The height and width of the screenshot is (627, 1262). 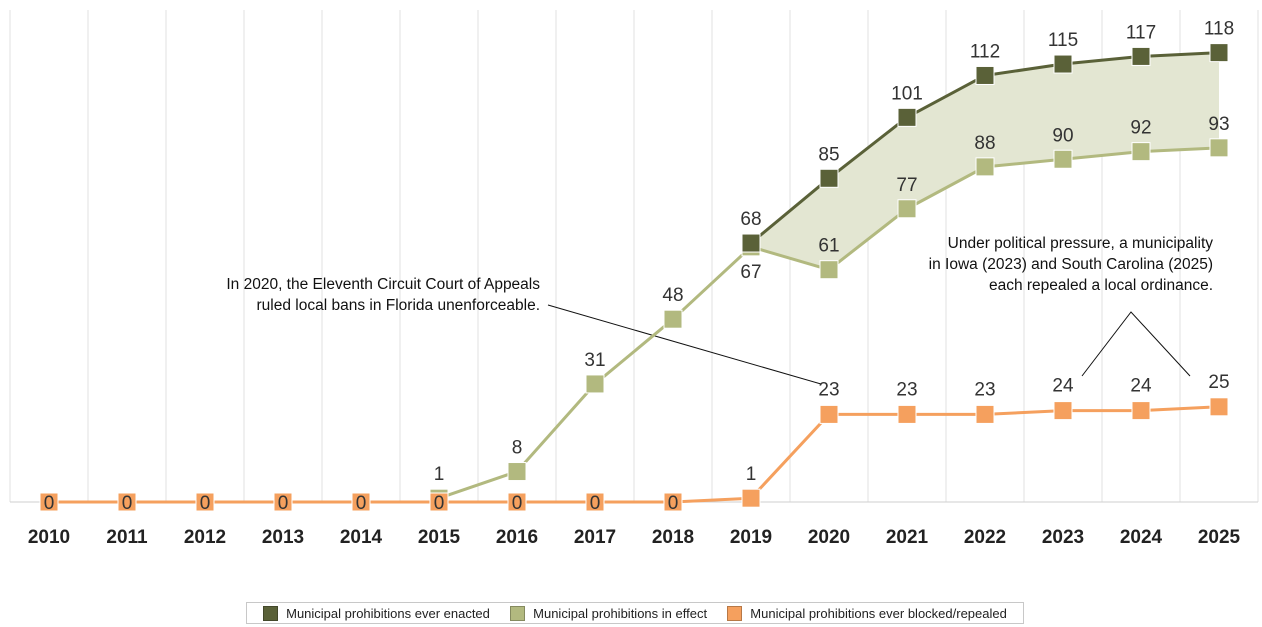 What do you see at coordinates (984, 143) in the screenshot?
I see `data-label-in-effect: 88` at bounding box center [984, 143].